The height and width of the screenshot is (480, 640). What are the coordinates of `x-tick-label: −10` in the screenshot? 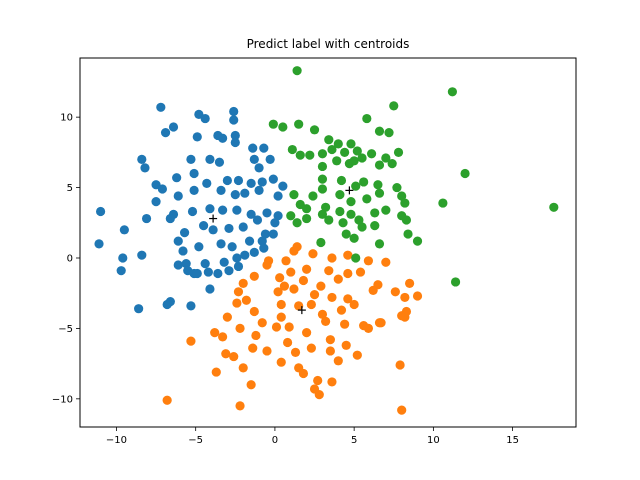 It's located at (116, 440).